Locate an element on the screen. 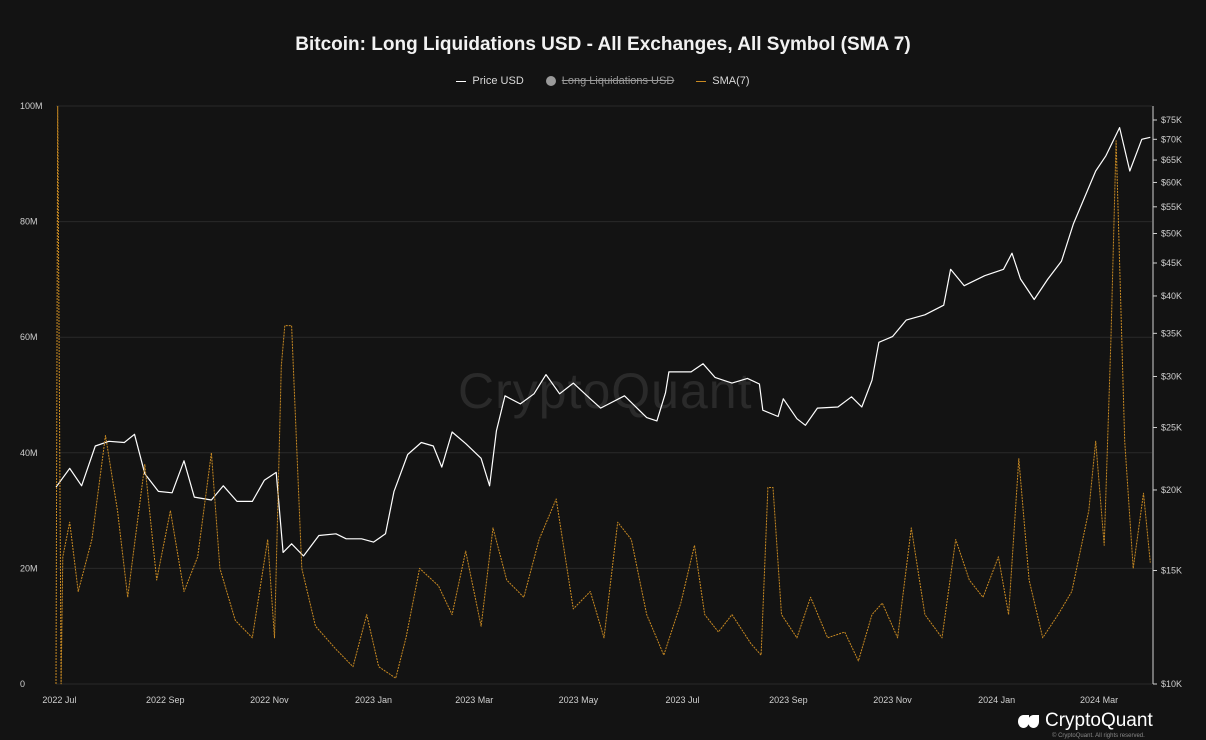 The image size is (1206, 740). copyright-text: © CryptoQuant. All rights reserved. is located at coordinates (1098, 736).